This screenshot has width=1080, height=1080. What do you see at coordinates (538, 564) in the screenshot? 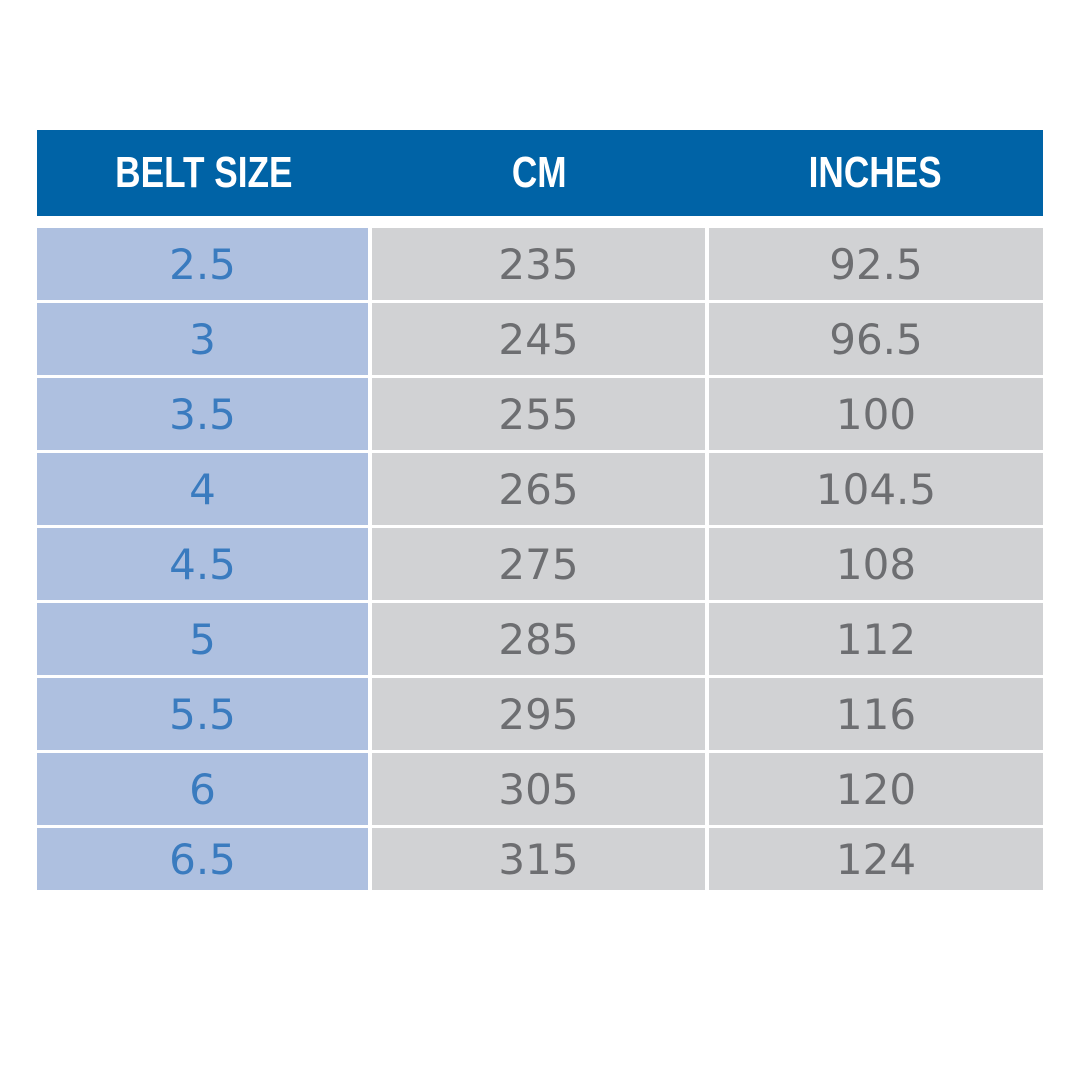
I see `value-cell: 275` at bounding box center [538, 564].